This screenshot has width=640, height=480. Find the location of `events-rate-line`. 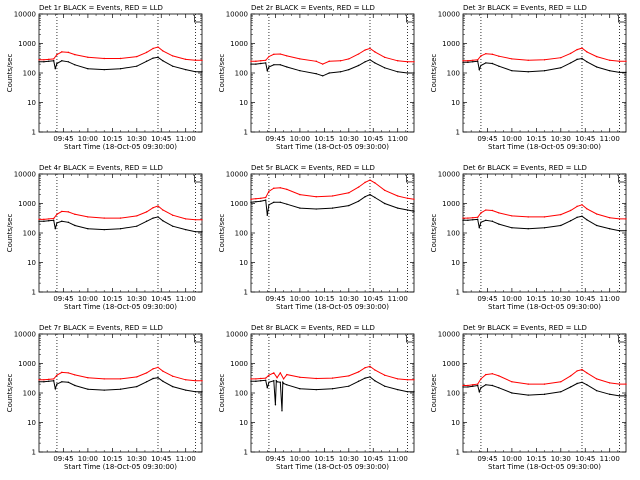

events-rate-line is located at coordinates (332, 68).